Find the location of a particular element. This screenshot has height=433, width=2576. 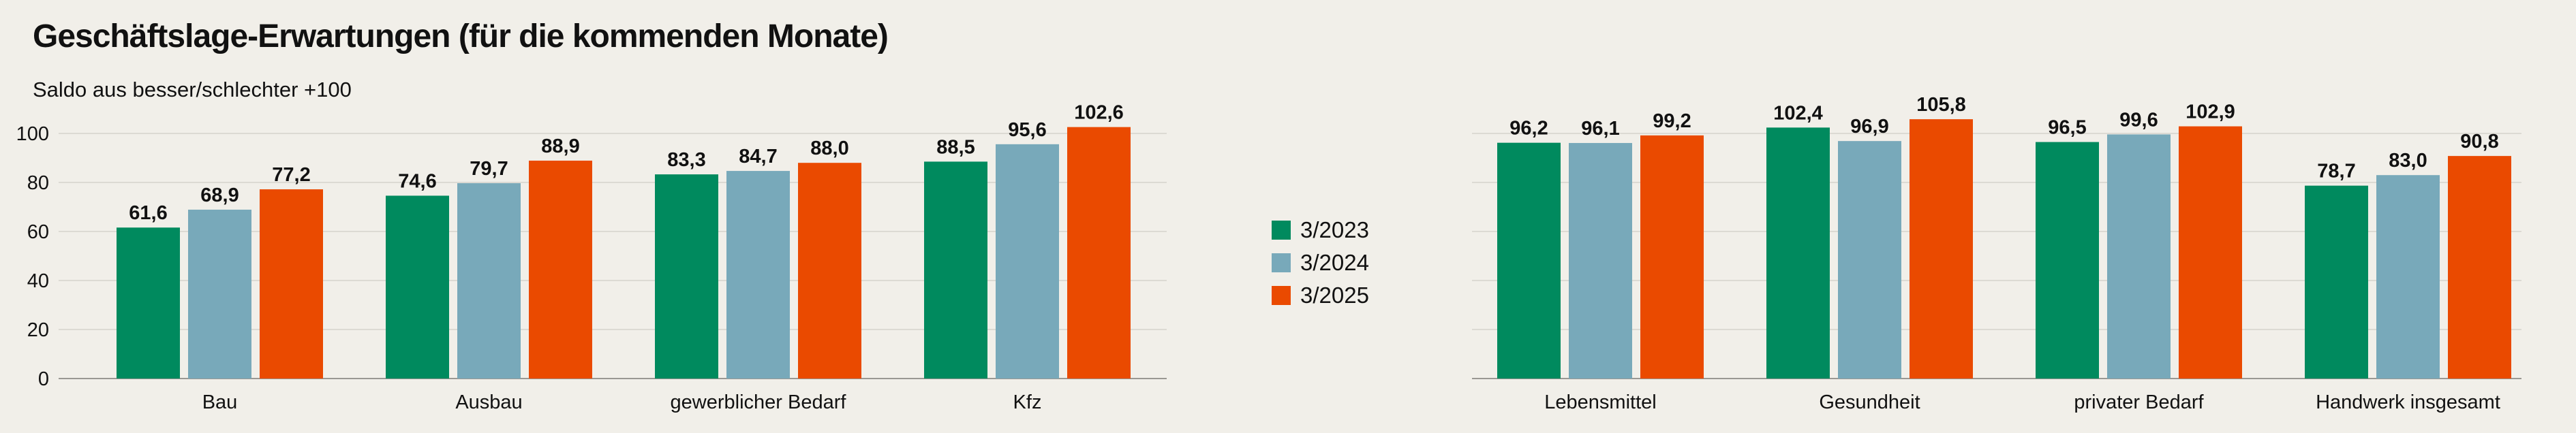

bar-privater-bedarf-3-2024 is located at coordinates (2139, 256).